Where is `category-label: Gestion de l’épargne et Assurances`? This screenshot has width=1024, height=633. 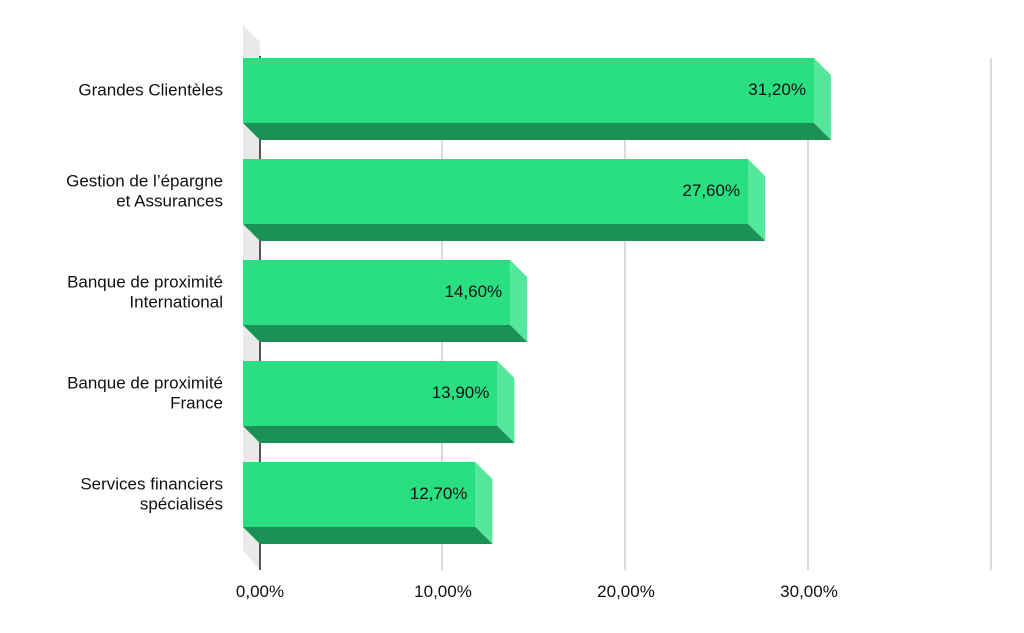
category-label: Gestion de l’épargne et Assurances is located at coordinates (144, 191).